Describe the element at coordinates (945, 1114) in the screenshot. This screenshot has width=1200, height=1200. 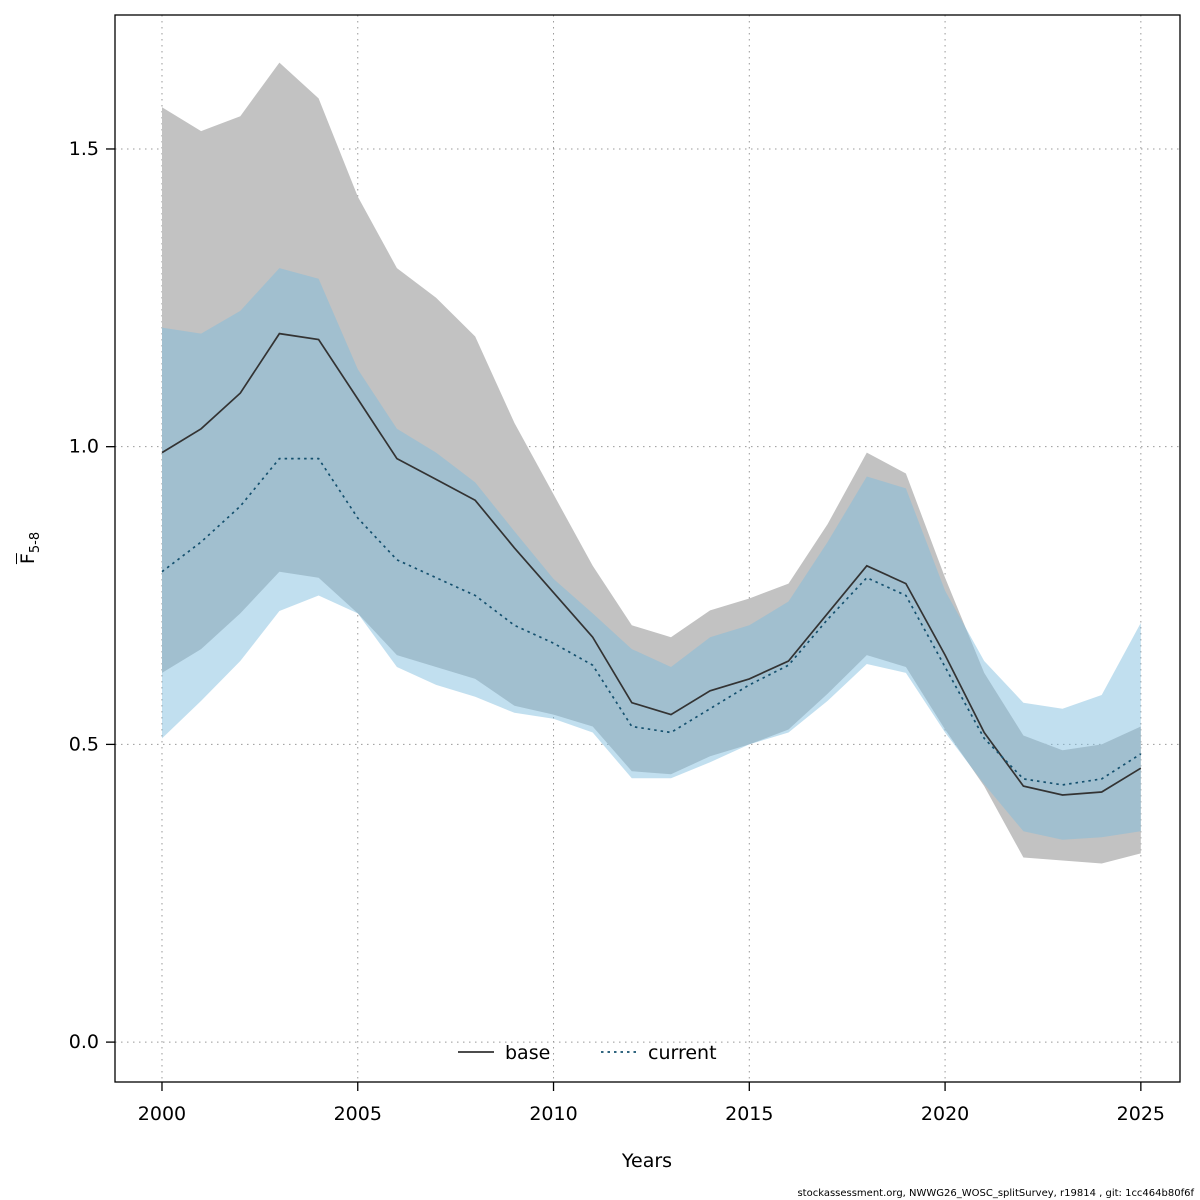
I see `x-tick-label: 2020` at that location.